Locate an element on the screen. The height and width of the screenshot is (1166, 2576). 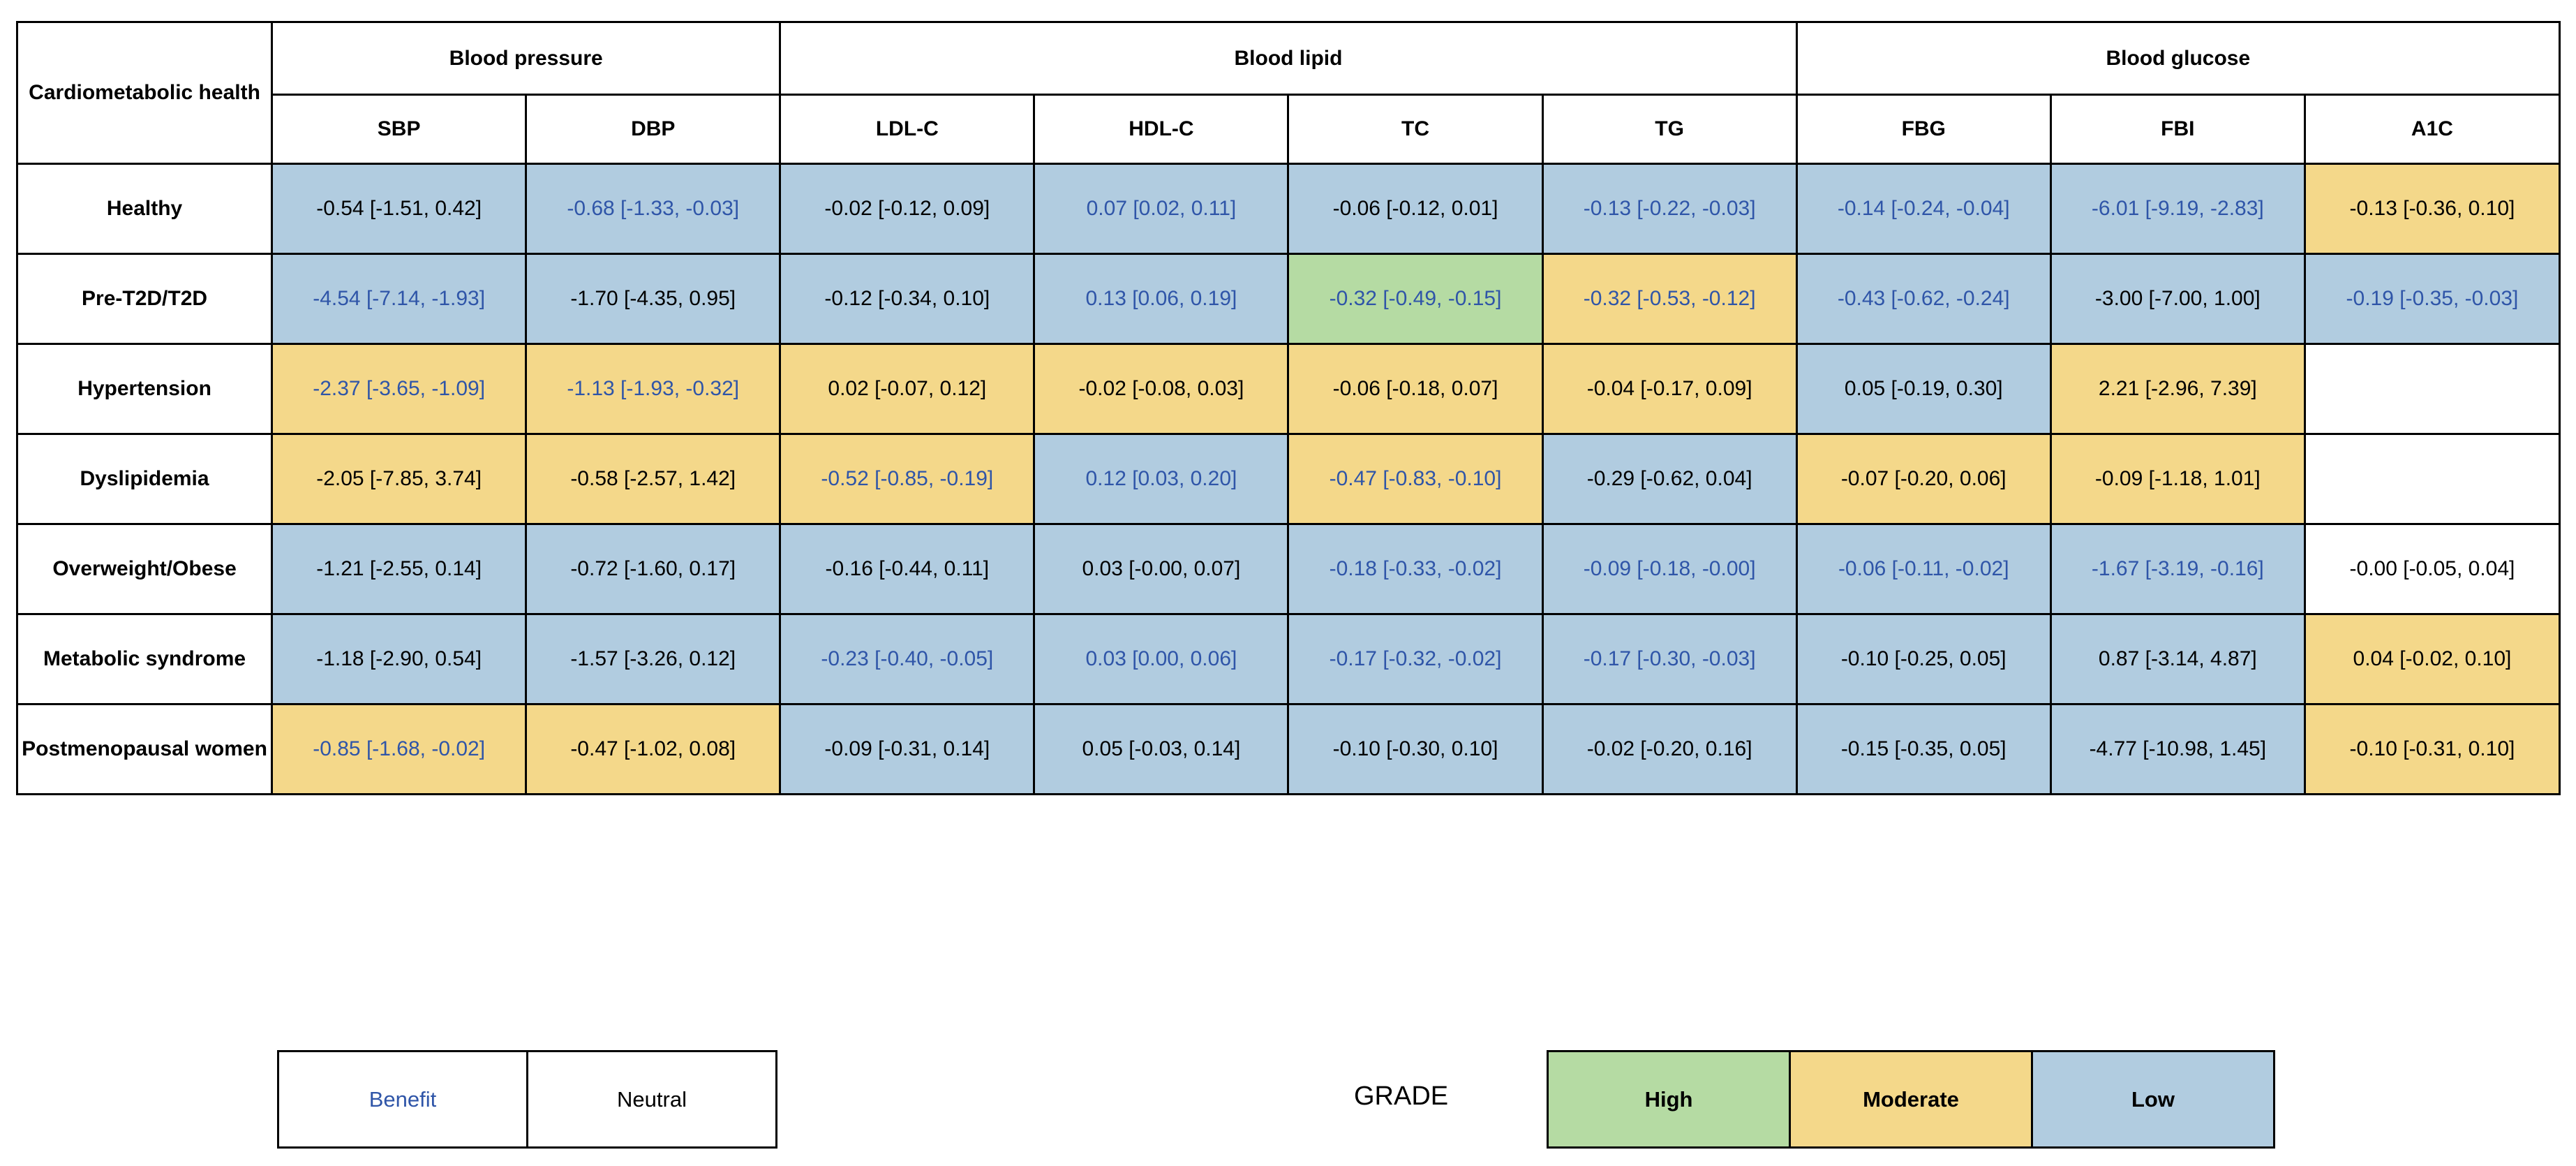
table-cell: 0.13 [0.06, 0.19] is located at coordinates (1161, 299).